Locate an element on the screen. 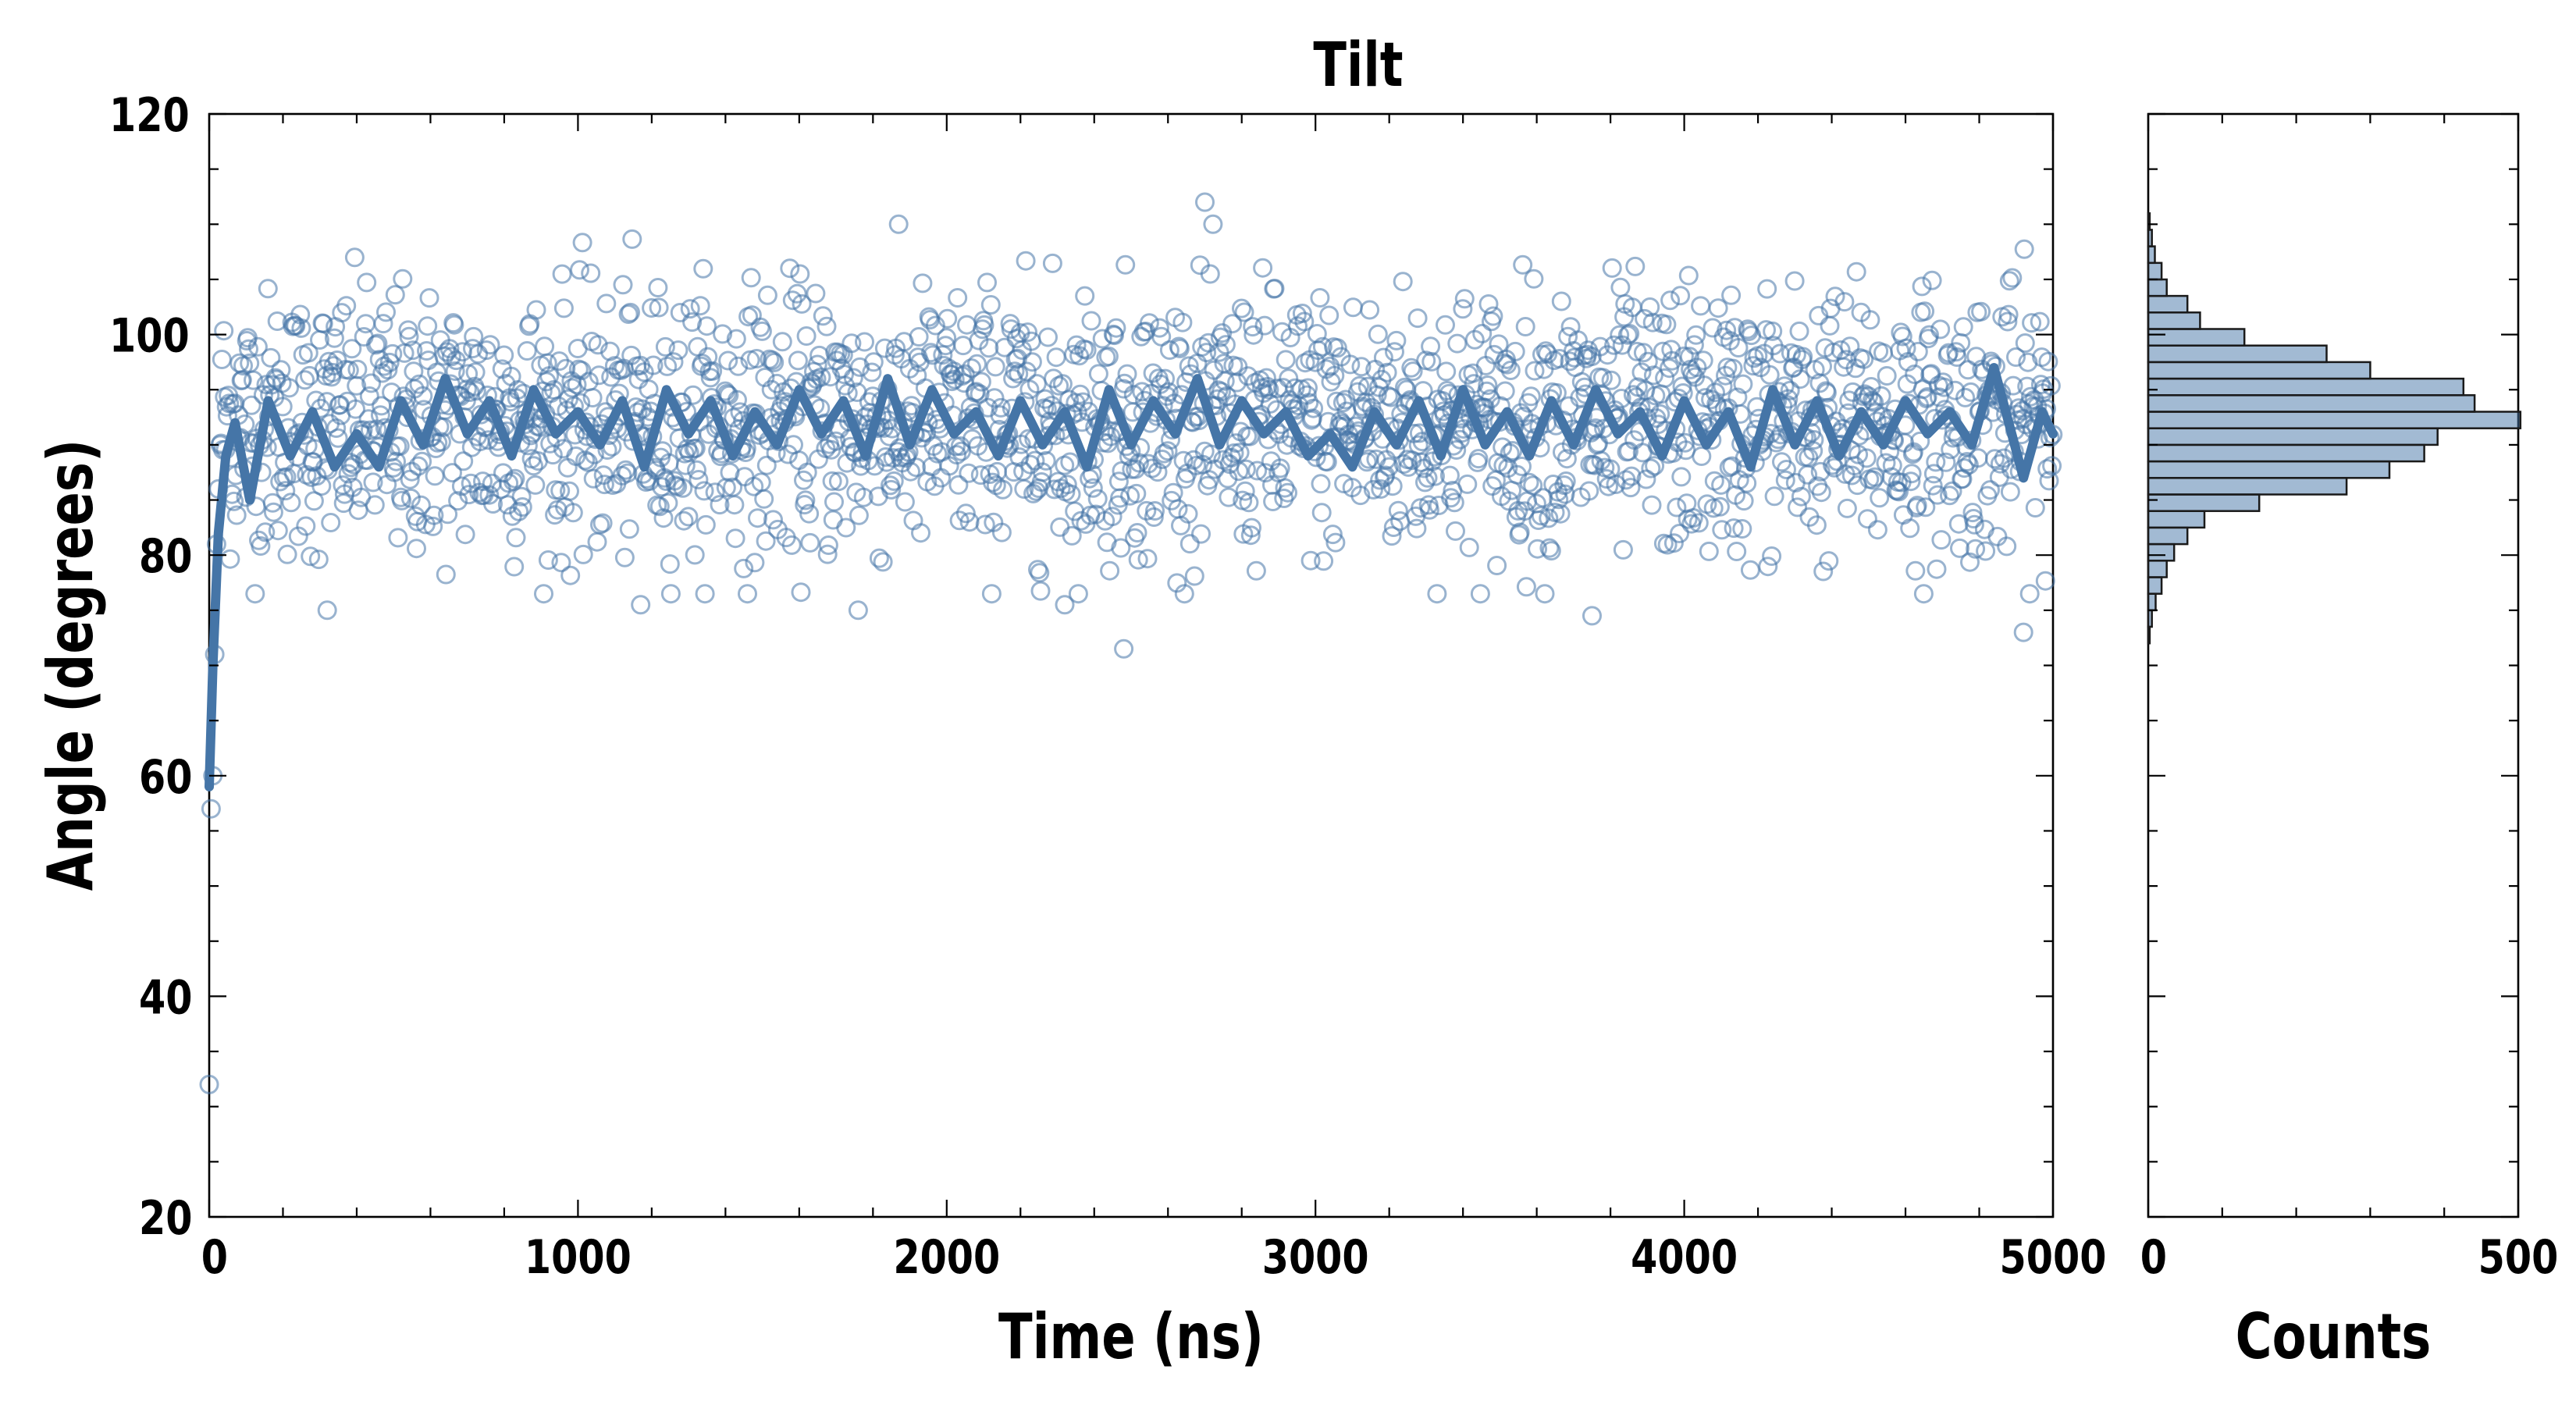 This screenshot has height=1405, width=2576. x-tick-label: 5000 is located at coordinates (2053, 1256).